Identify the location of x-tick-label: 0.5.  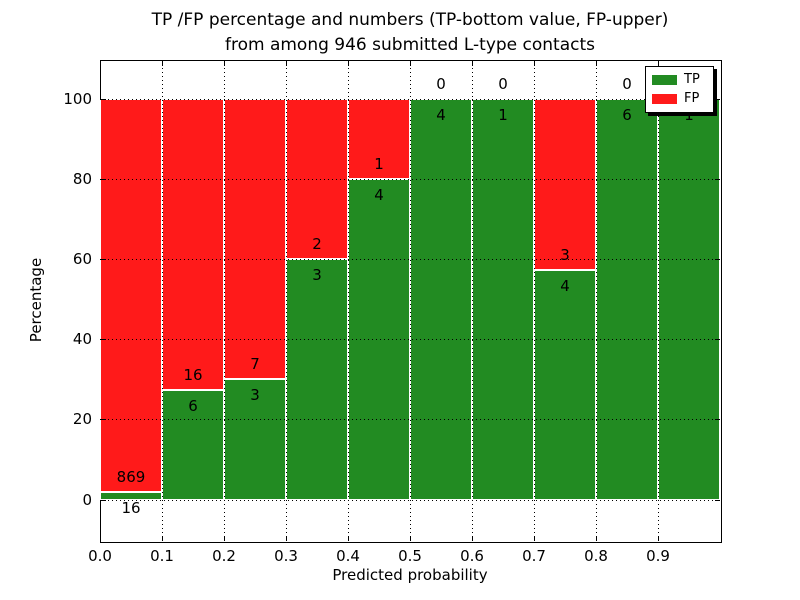
(410, 556).